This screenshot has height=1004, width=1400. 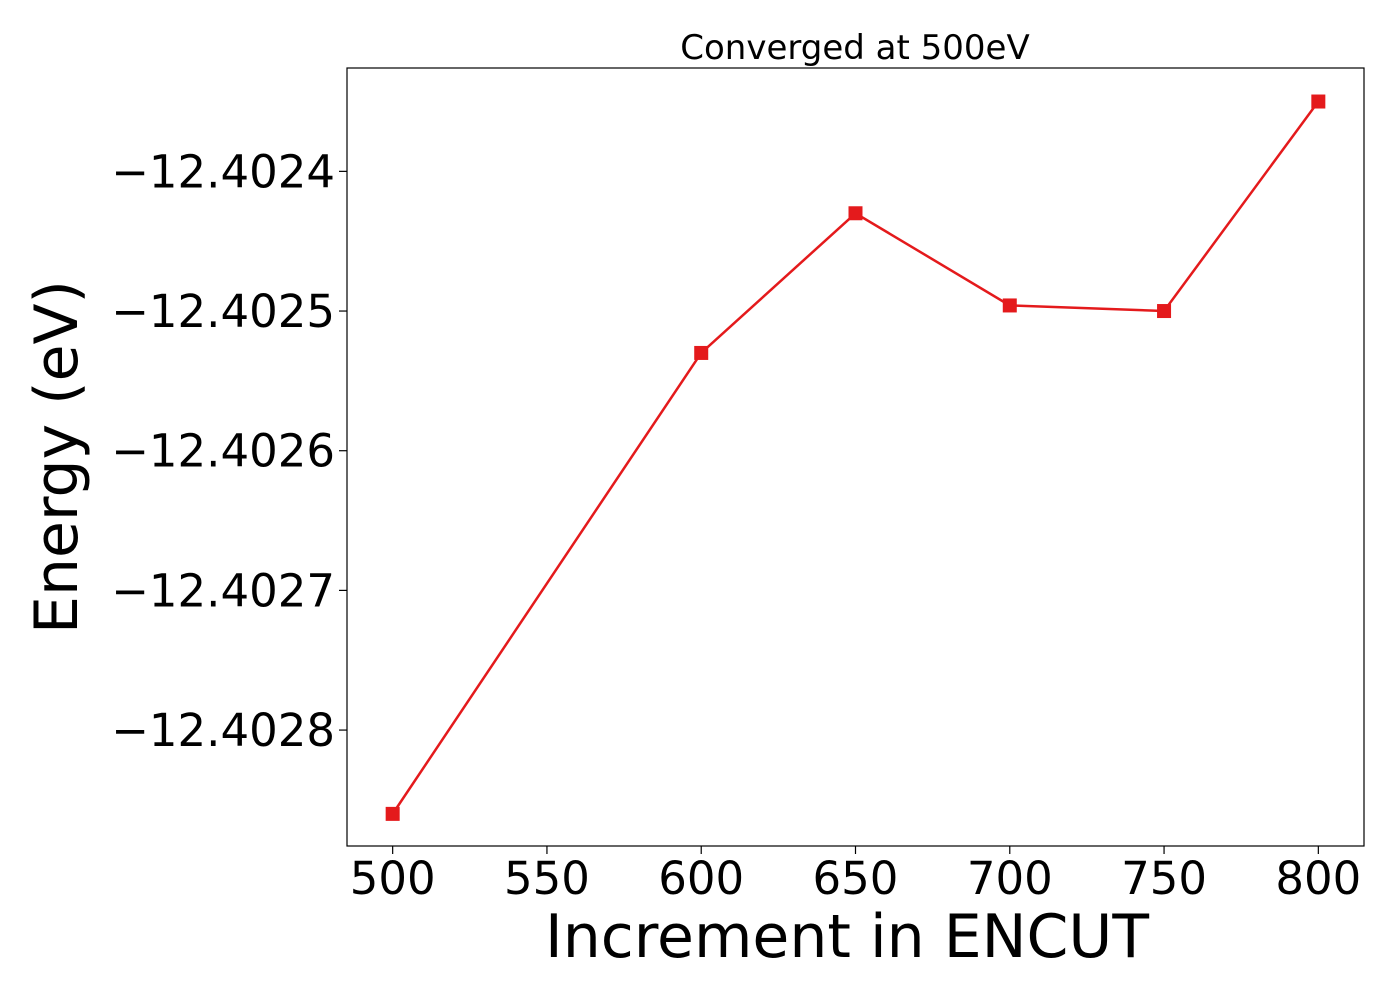 What do you see at coordinates (547, 878) in the screenshot?
I see `x-tick-label: 550` at bounding box center [547, 878].